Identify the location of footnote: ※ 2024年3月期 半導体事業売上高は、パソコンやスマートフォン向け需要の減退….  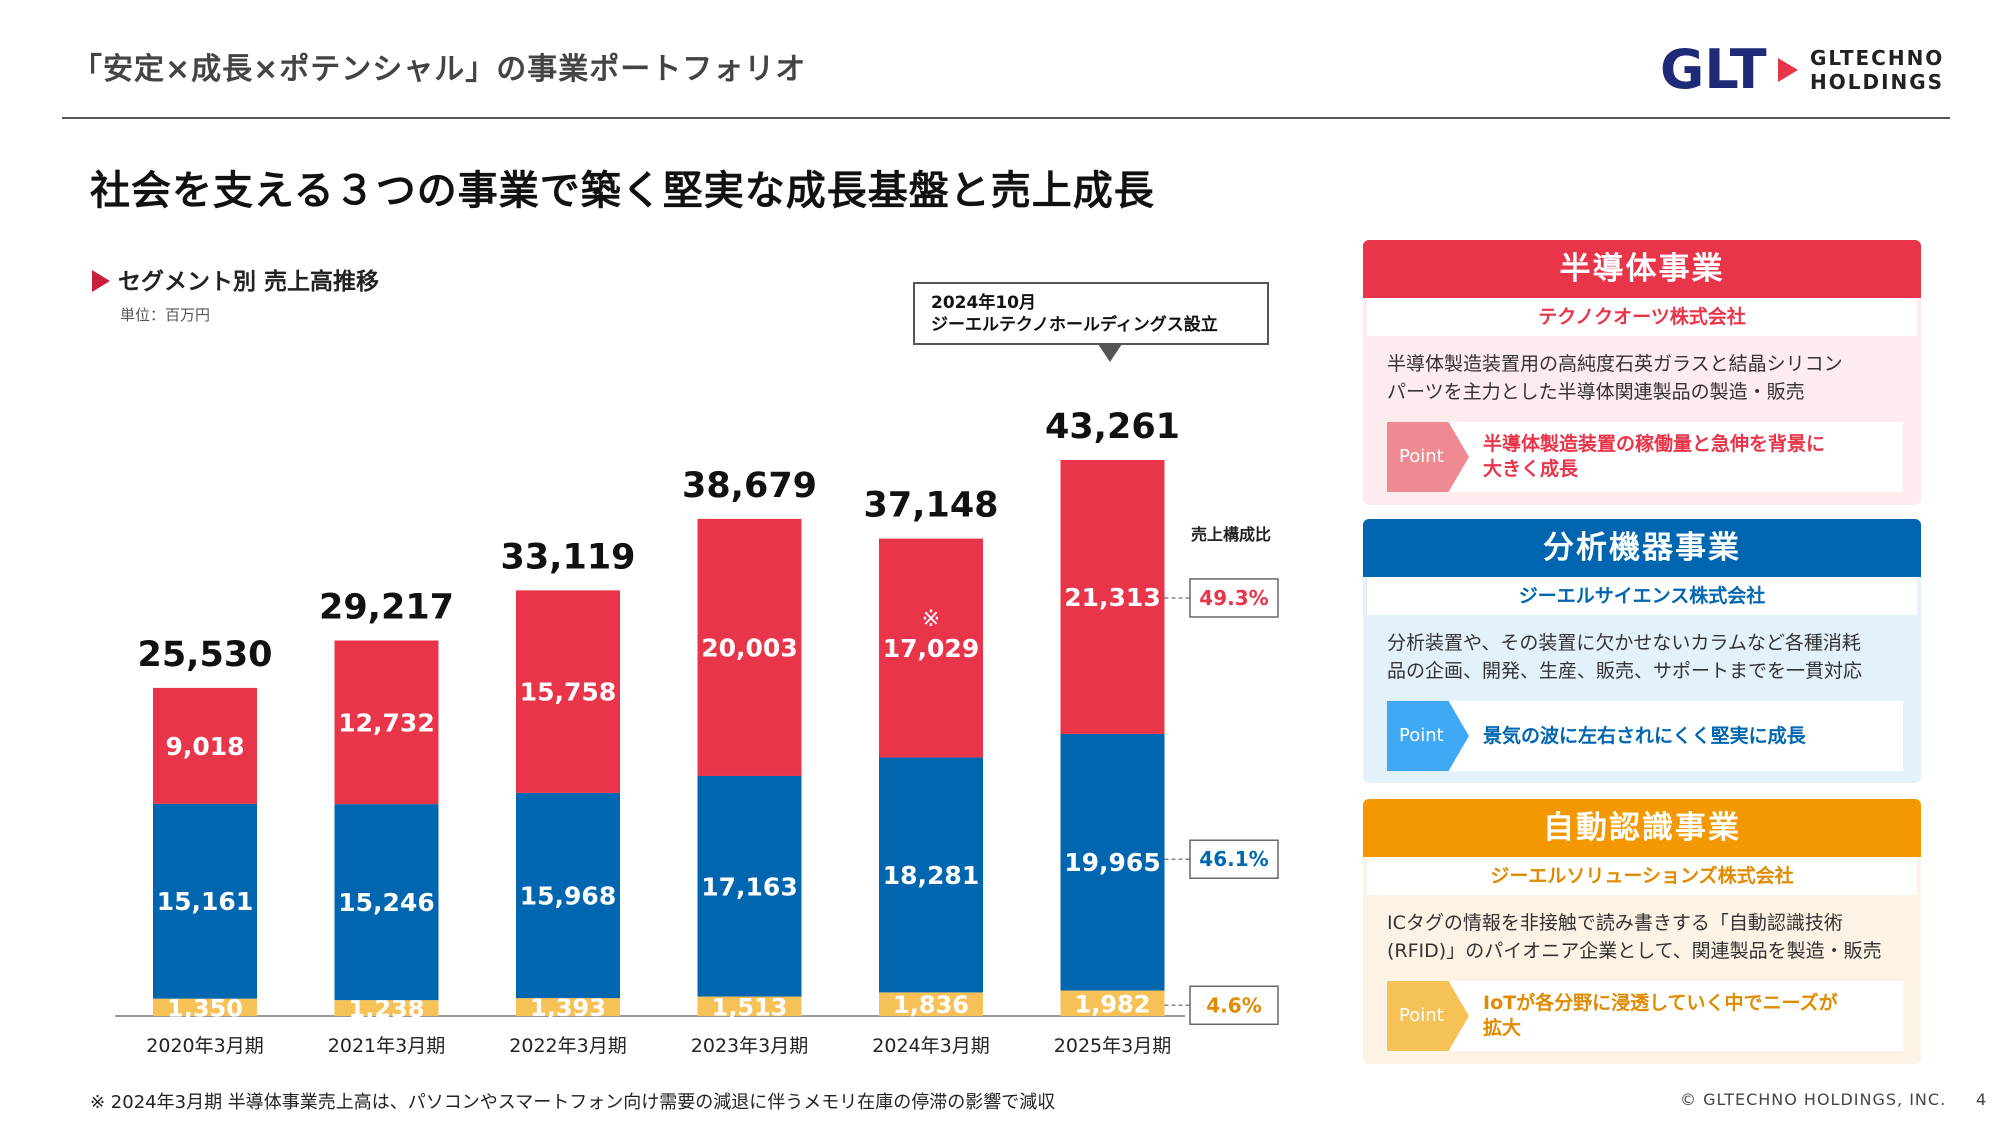
(573, 1102).